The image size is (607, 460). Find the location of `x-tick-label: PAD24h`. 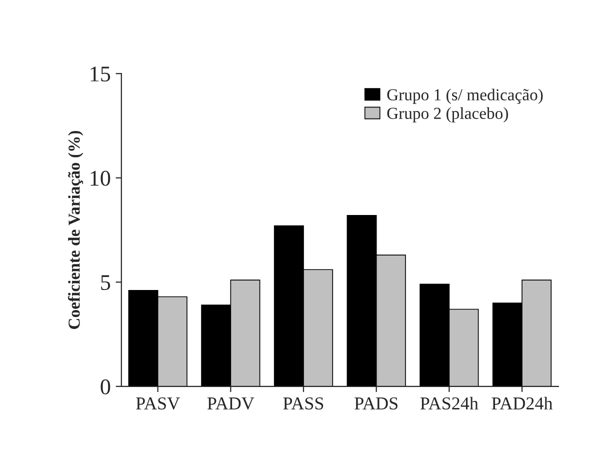

x-tick-label: PAD24h is located at coordinates (522, 403).